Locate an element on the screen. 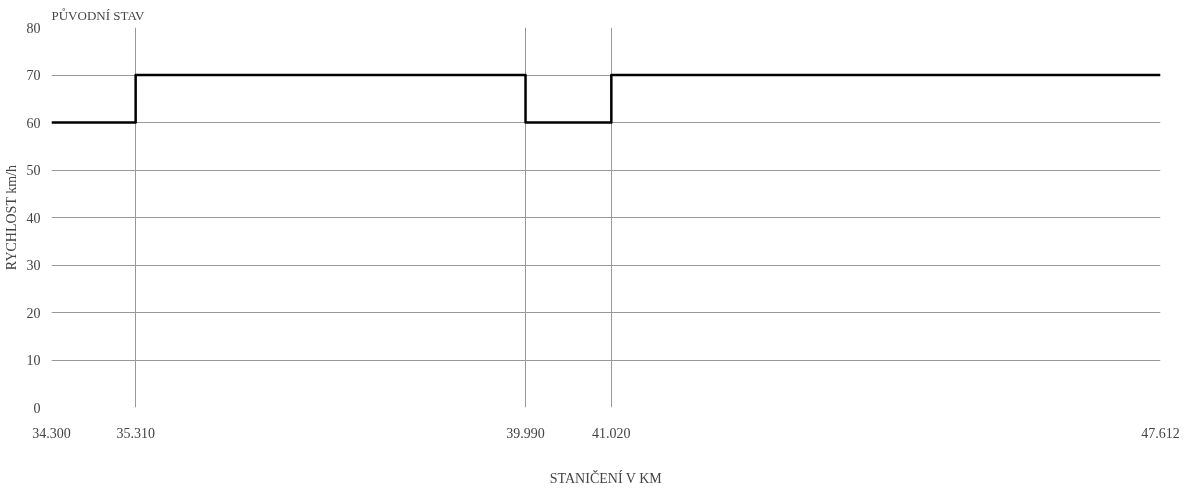 The height and width of the screenshot is (492, 1189). y-tick-label: 20 is located at coordinates (33, 313).